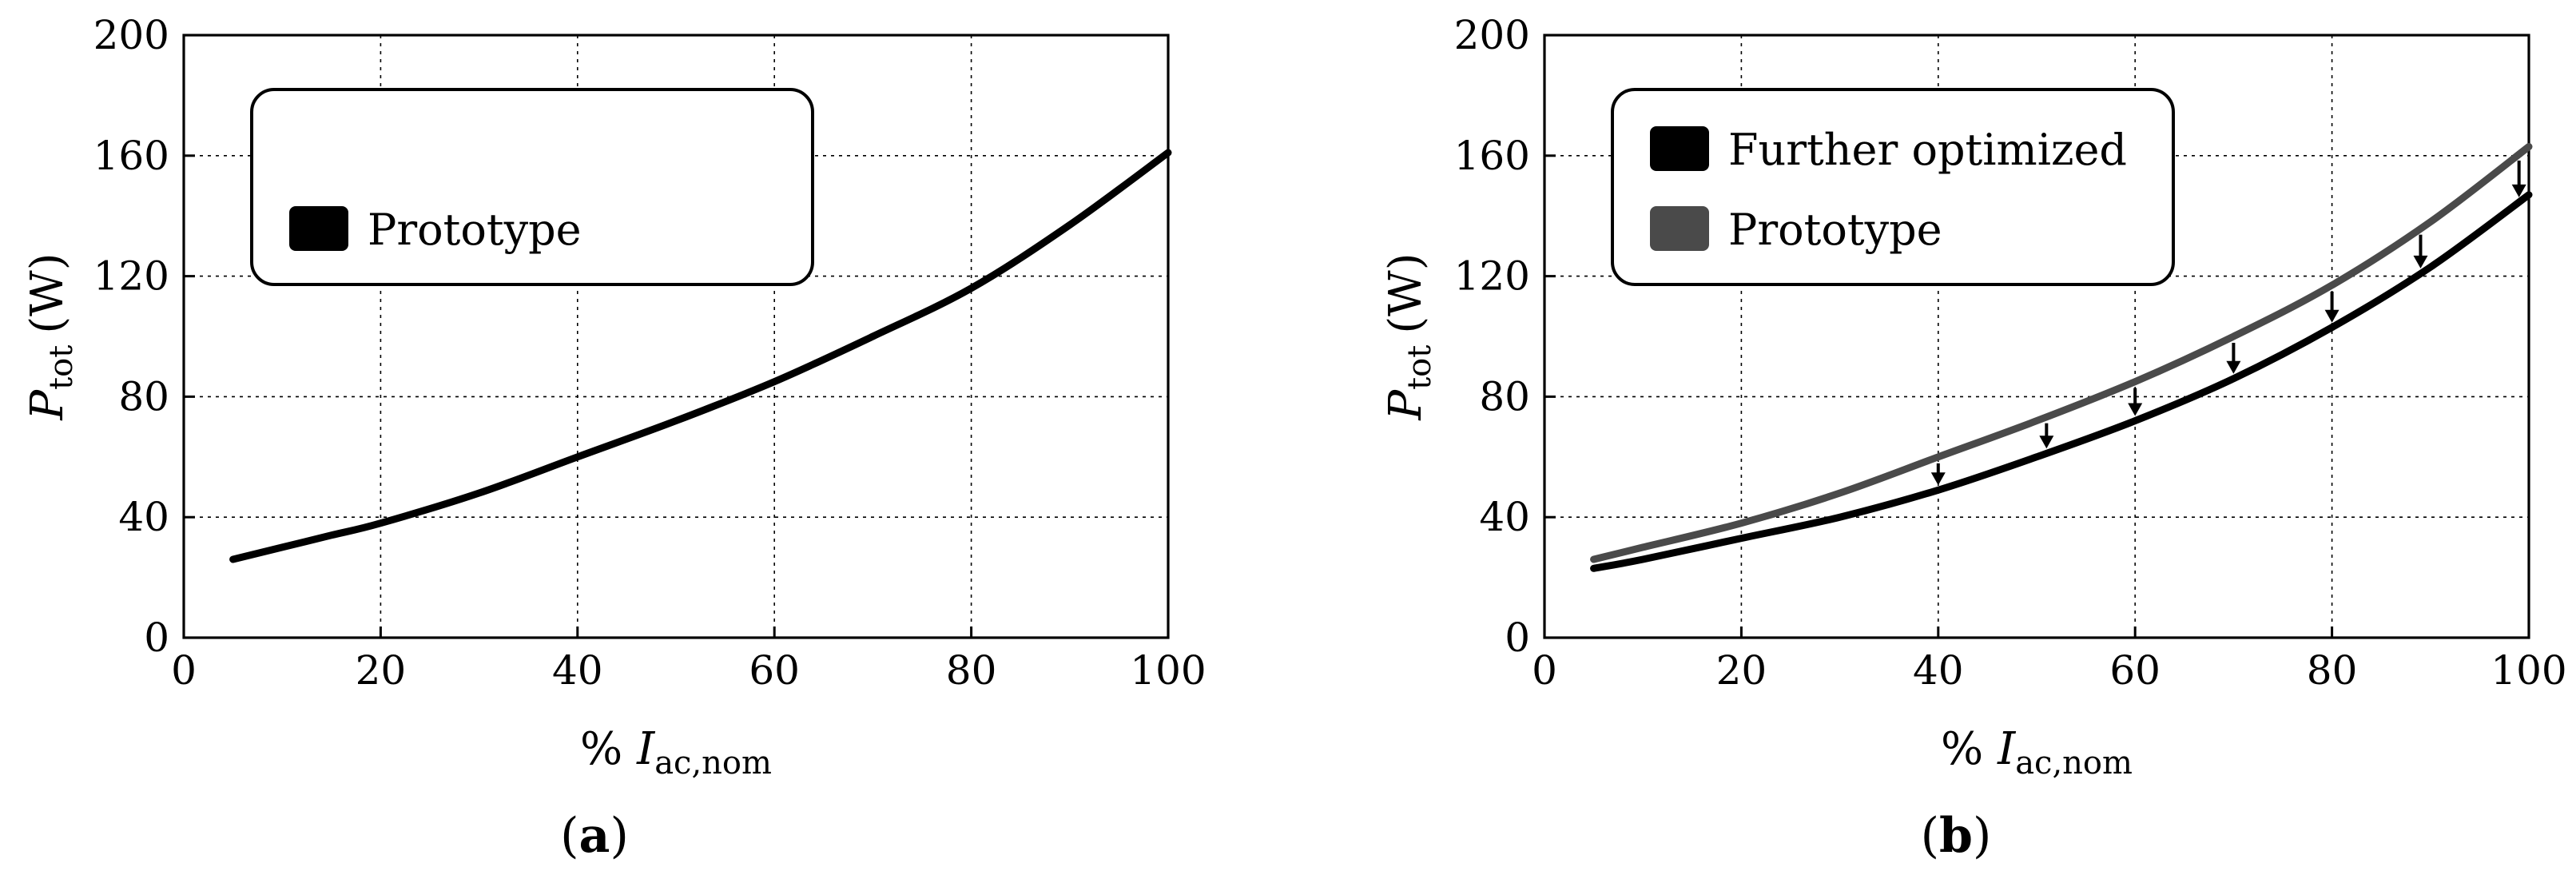 This screenshot has width=2576, height=883. Describe the element at coordinates (1680, 148) in the screenshot. I see `legend-swatch-further-optimized` at that location.